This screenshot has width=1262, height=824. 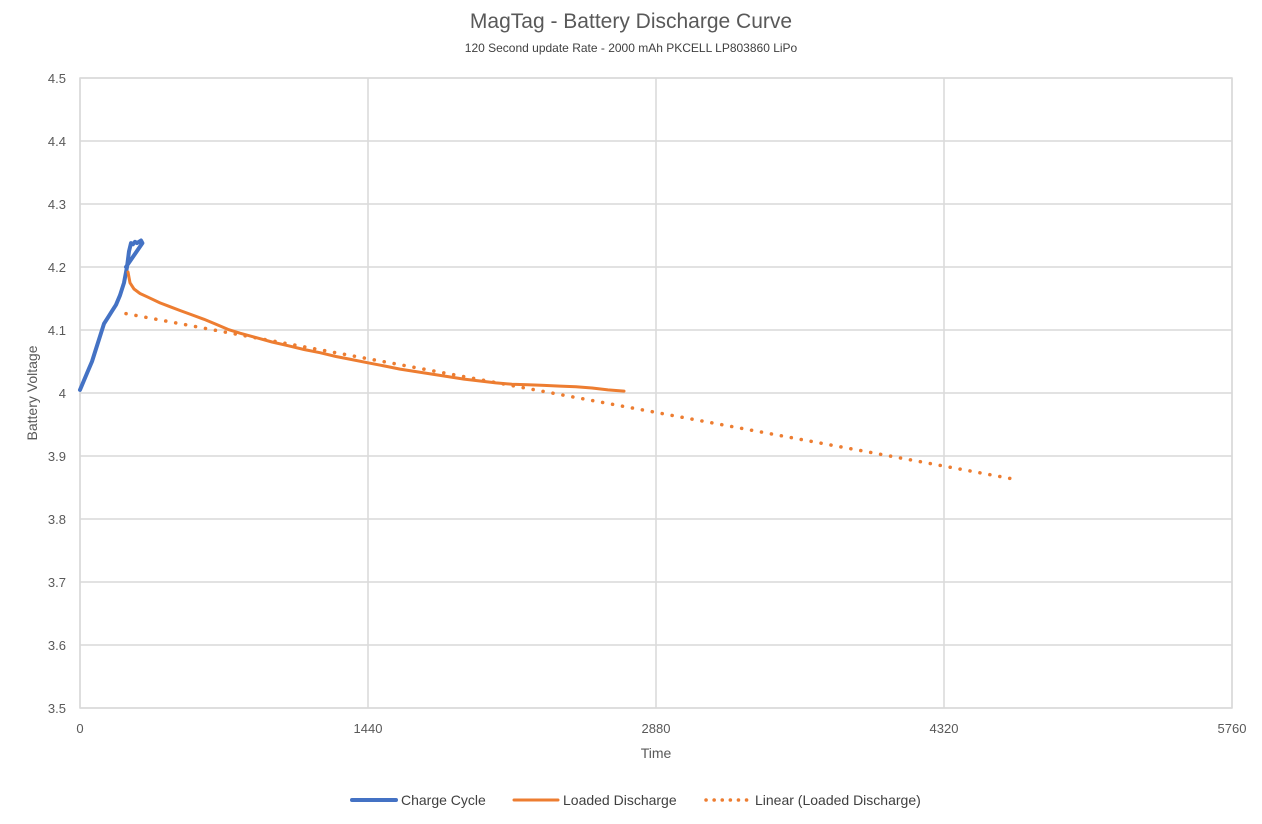 I want to click on y-tick-label: 3.5, so click(x=57, y=708).